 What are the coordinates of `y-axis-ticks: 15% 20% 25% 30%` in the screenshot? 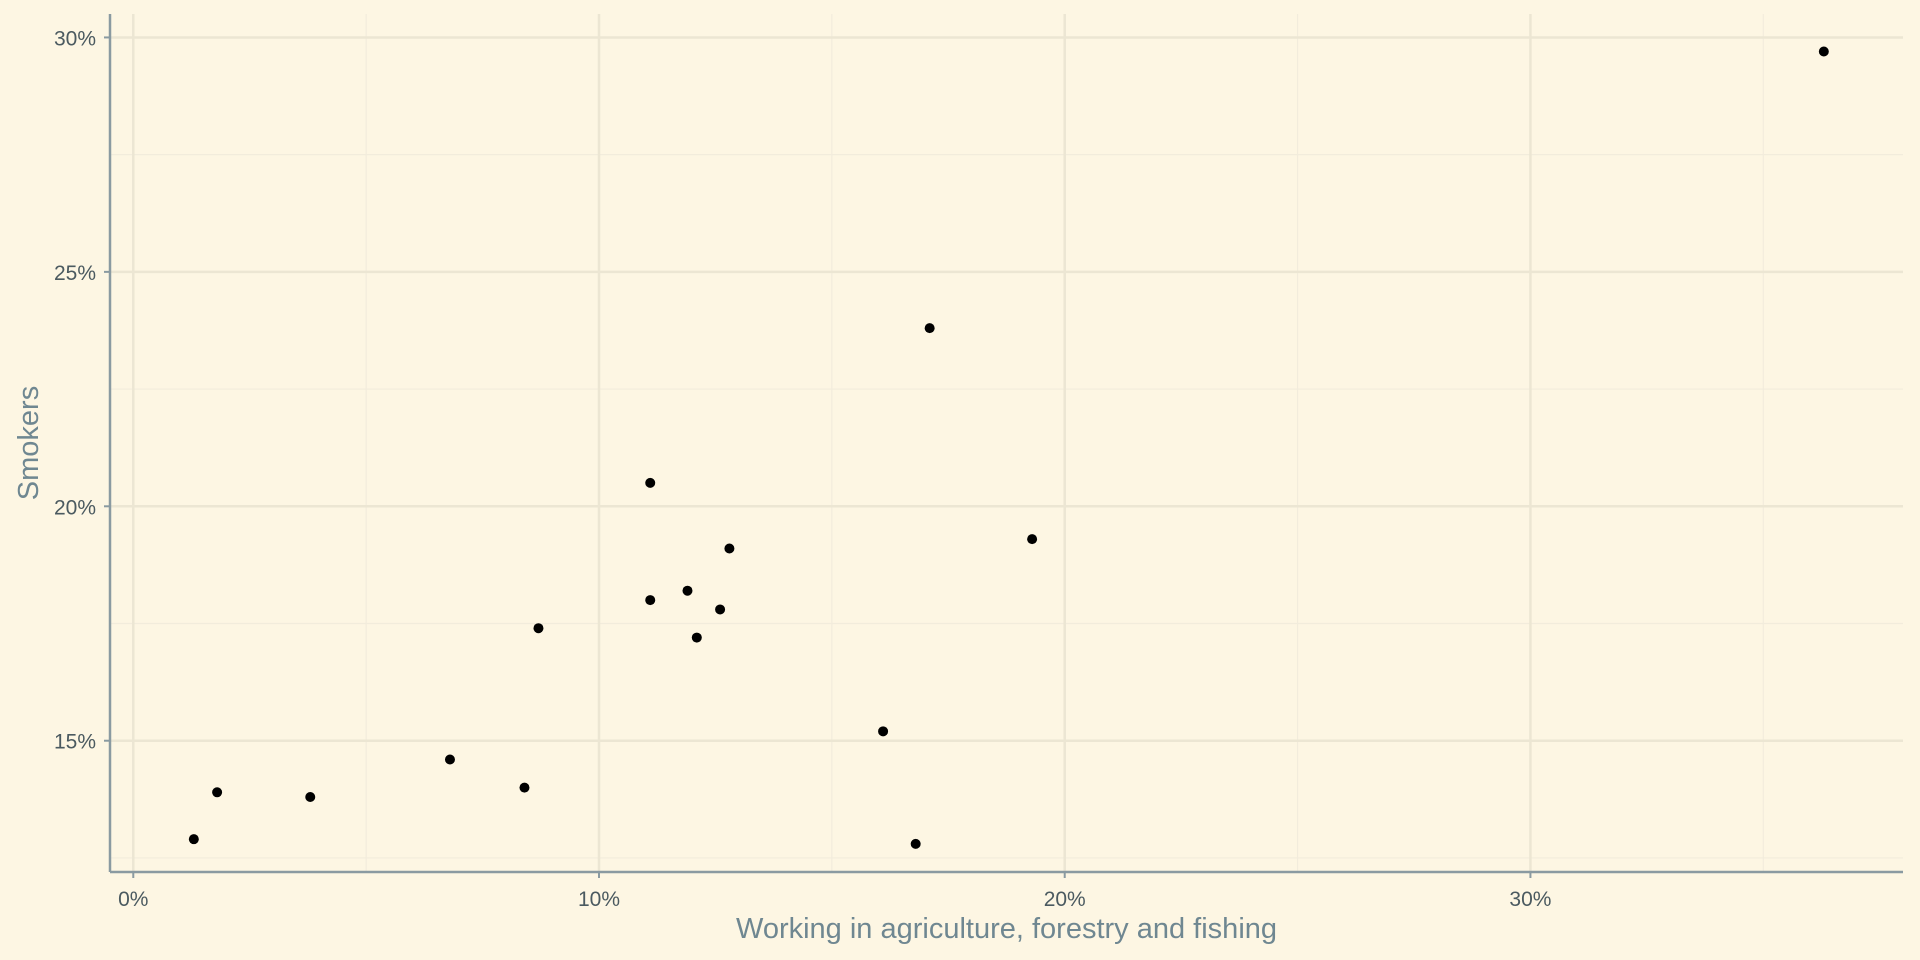 It's located at (82, 390).